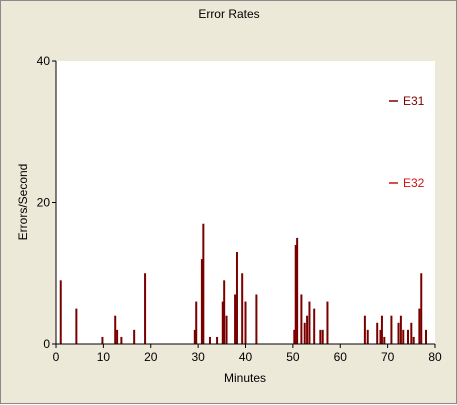 This screenshot has height=405, width=457. What do you see at coordinates (151, 357) in the screenshot?
I see `x-tick-label: 20` at bounding box center [151, 357].